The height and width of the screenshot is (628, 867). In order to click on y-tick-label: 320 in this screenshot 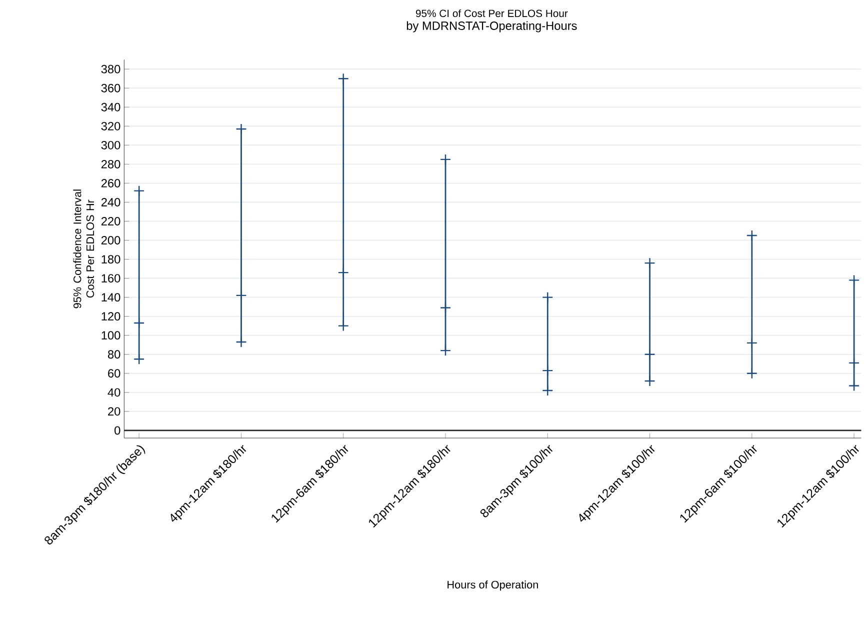, I will do `click(110, 126)`.